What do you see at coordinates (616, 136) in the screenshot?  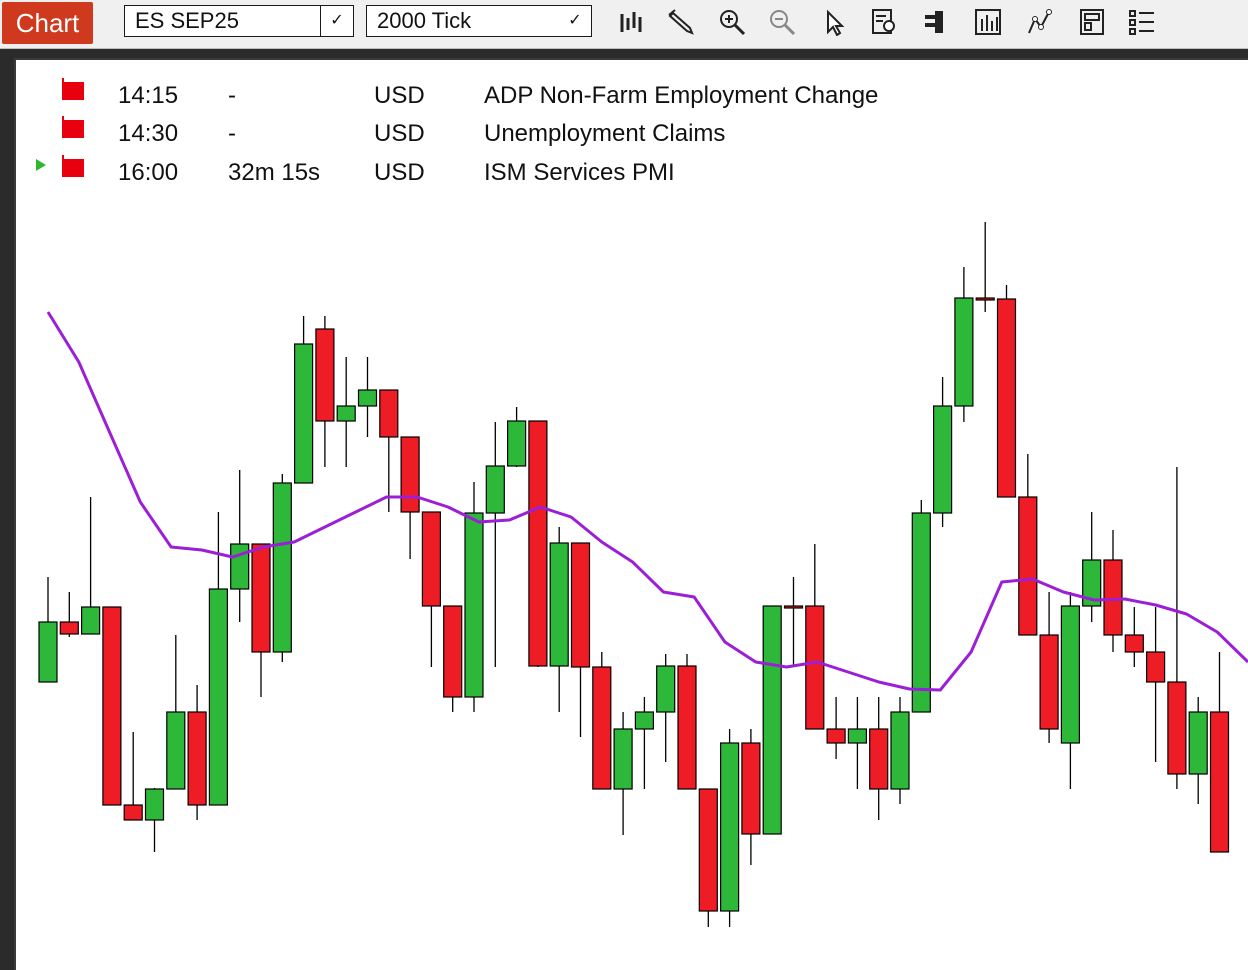 I see `news-row: 14:30 - USD Unemployment Claims` at bounding box center [616, 136].